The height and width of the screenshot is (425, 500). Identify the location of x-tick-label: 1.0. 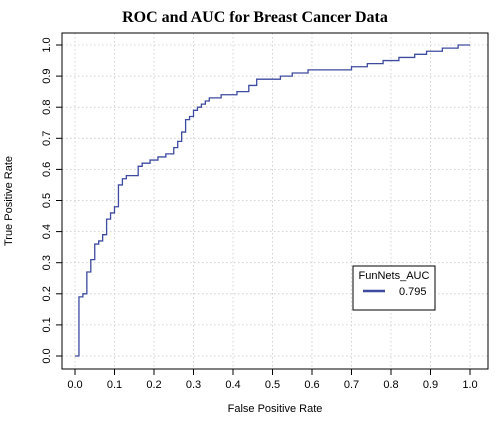
(469, 385).